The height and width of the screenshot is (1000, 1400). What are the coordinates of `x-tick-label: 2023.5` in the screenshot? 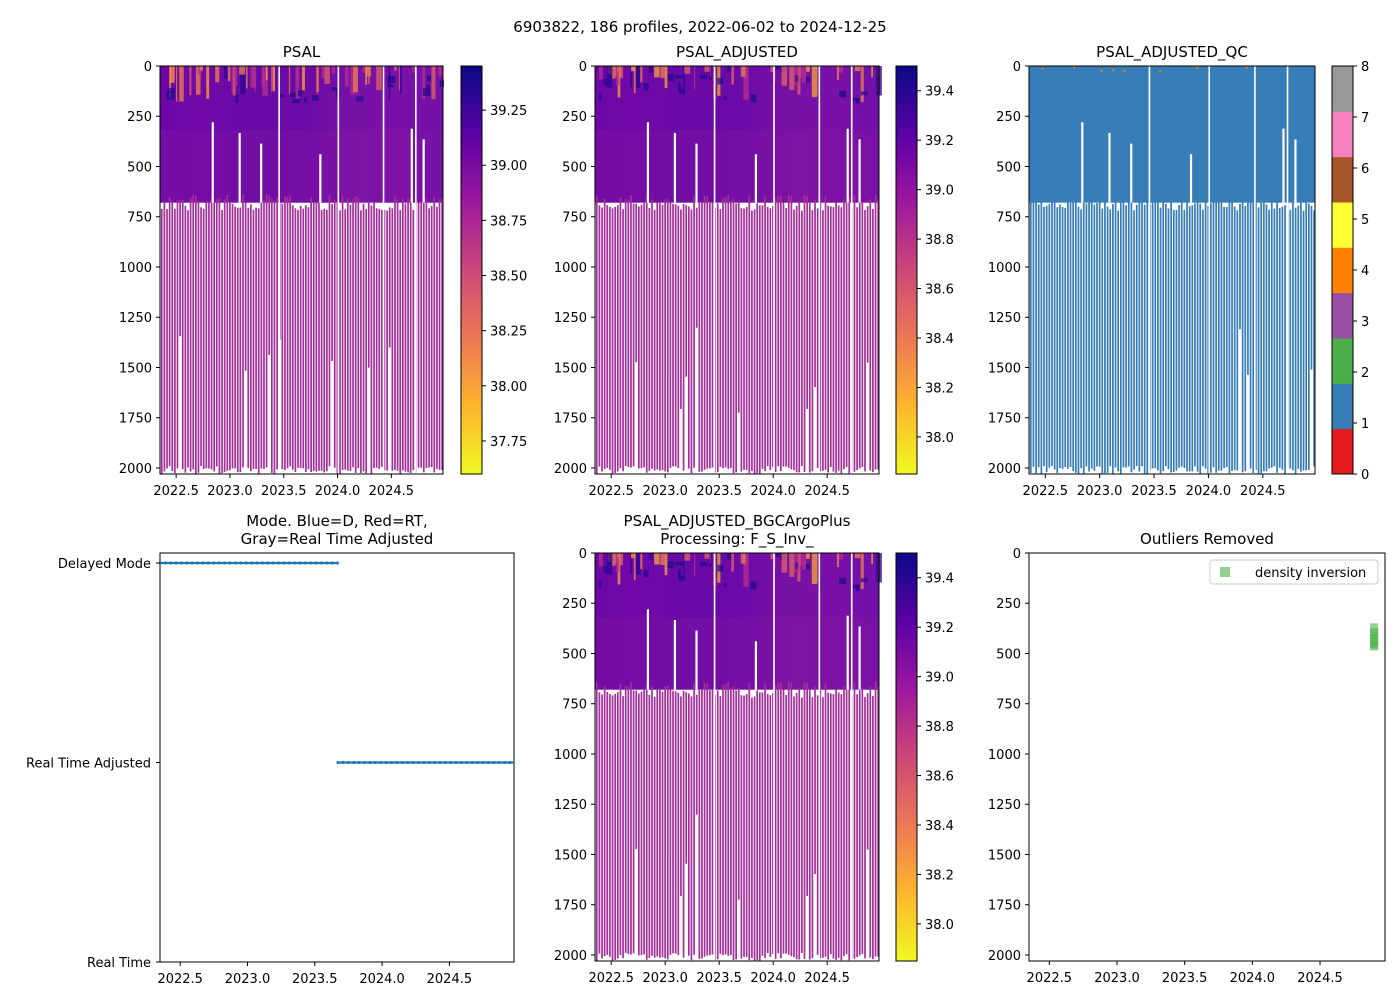 It's located at (719, 491).